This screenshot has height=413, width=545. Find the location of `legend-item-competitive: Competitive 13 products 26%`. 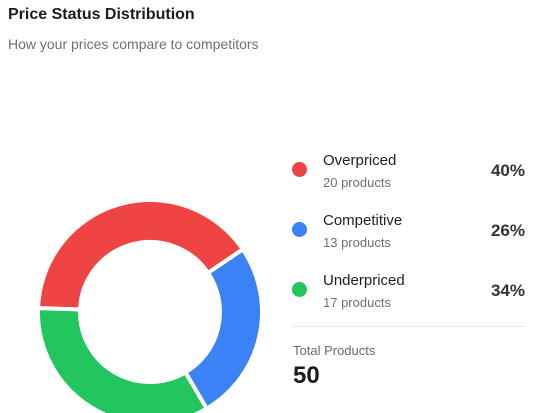

legend-item-competitive: Competitive 13 products 26% is located at coordinates (409, 240).